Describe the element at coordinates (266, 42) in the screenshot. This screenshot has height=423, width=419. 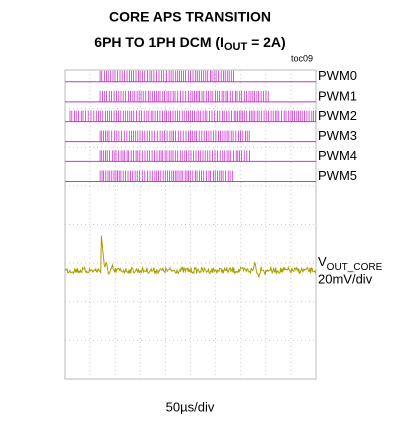
I see `subtitle-part: = 2A)` at that location.